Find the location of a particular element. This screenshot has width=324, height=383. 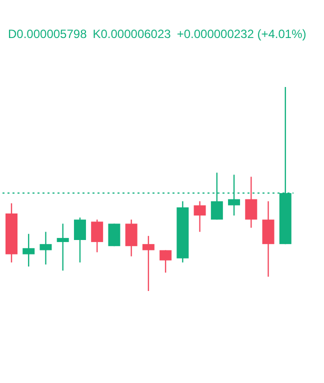

text: K0.000006023 is located at coordinates (131, 34).